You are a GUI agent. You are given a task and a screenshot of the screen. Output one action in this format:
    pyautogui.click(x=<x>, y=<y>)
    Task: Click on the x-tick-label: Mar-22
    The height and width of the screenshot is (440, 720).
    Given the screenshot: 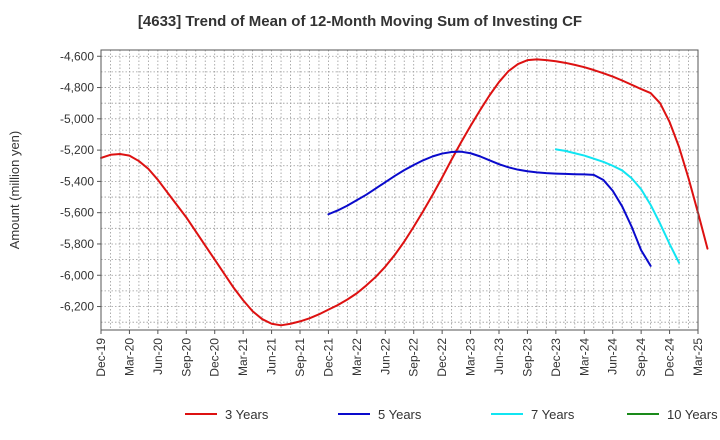 What is the action you would take?
    pyautogui.click(x=357, y=357)
    